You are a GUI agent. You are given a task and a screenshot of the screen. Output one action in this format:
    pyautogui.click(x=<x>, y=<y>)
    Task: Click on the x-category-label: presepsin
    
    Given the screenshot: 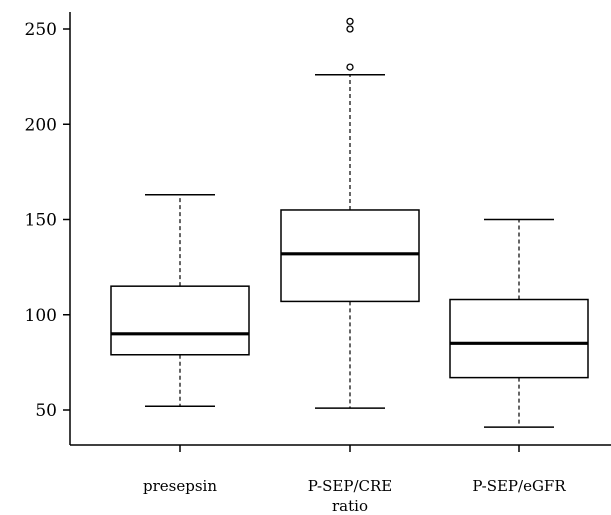 What is the action you would take?
    pyautogui.click(x=180, y=486)
    